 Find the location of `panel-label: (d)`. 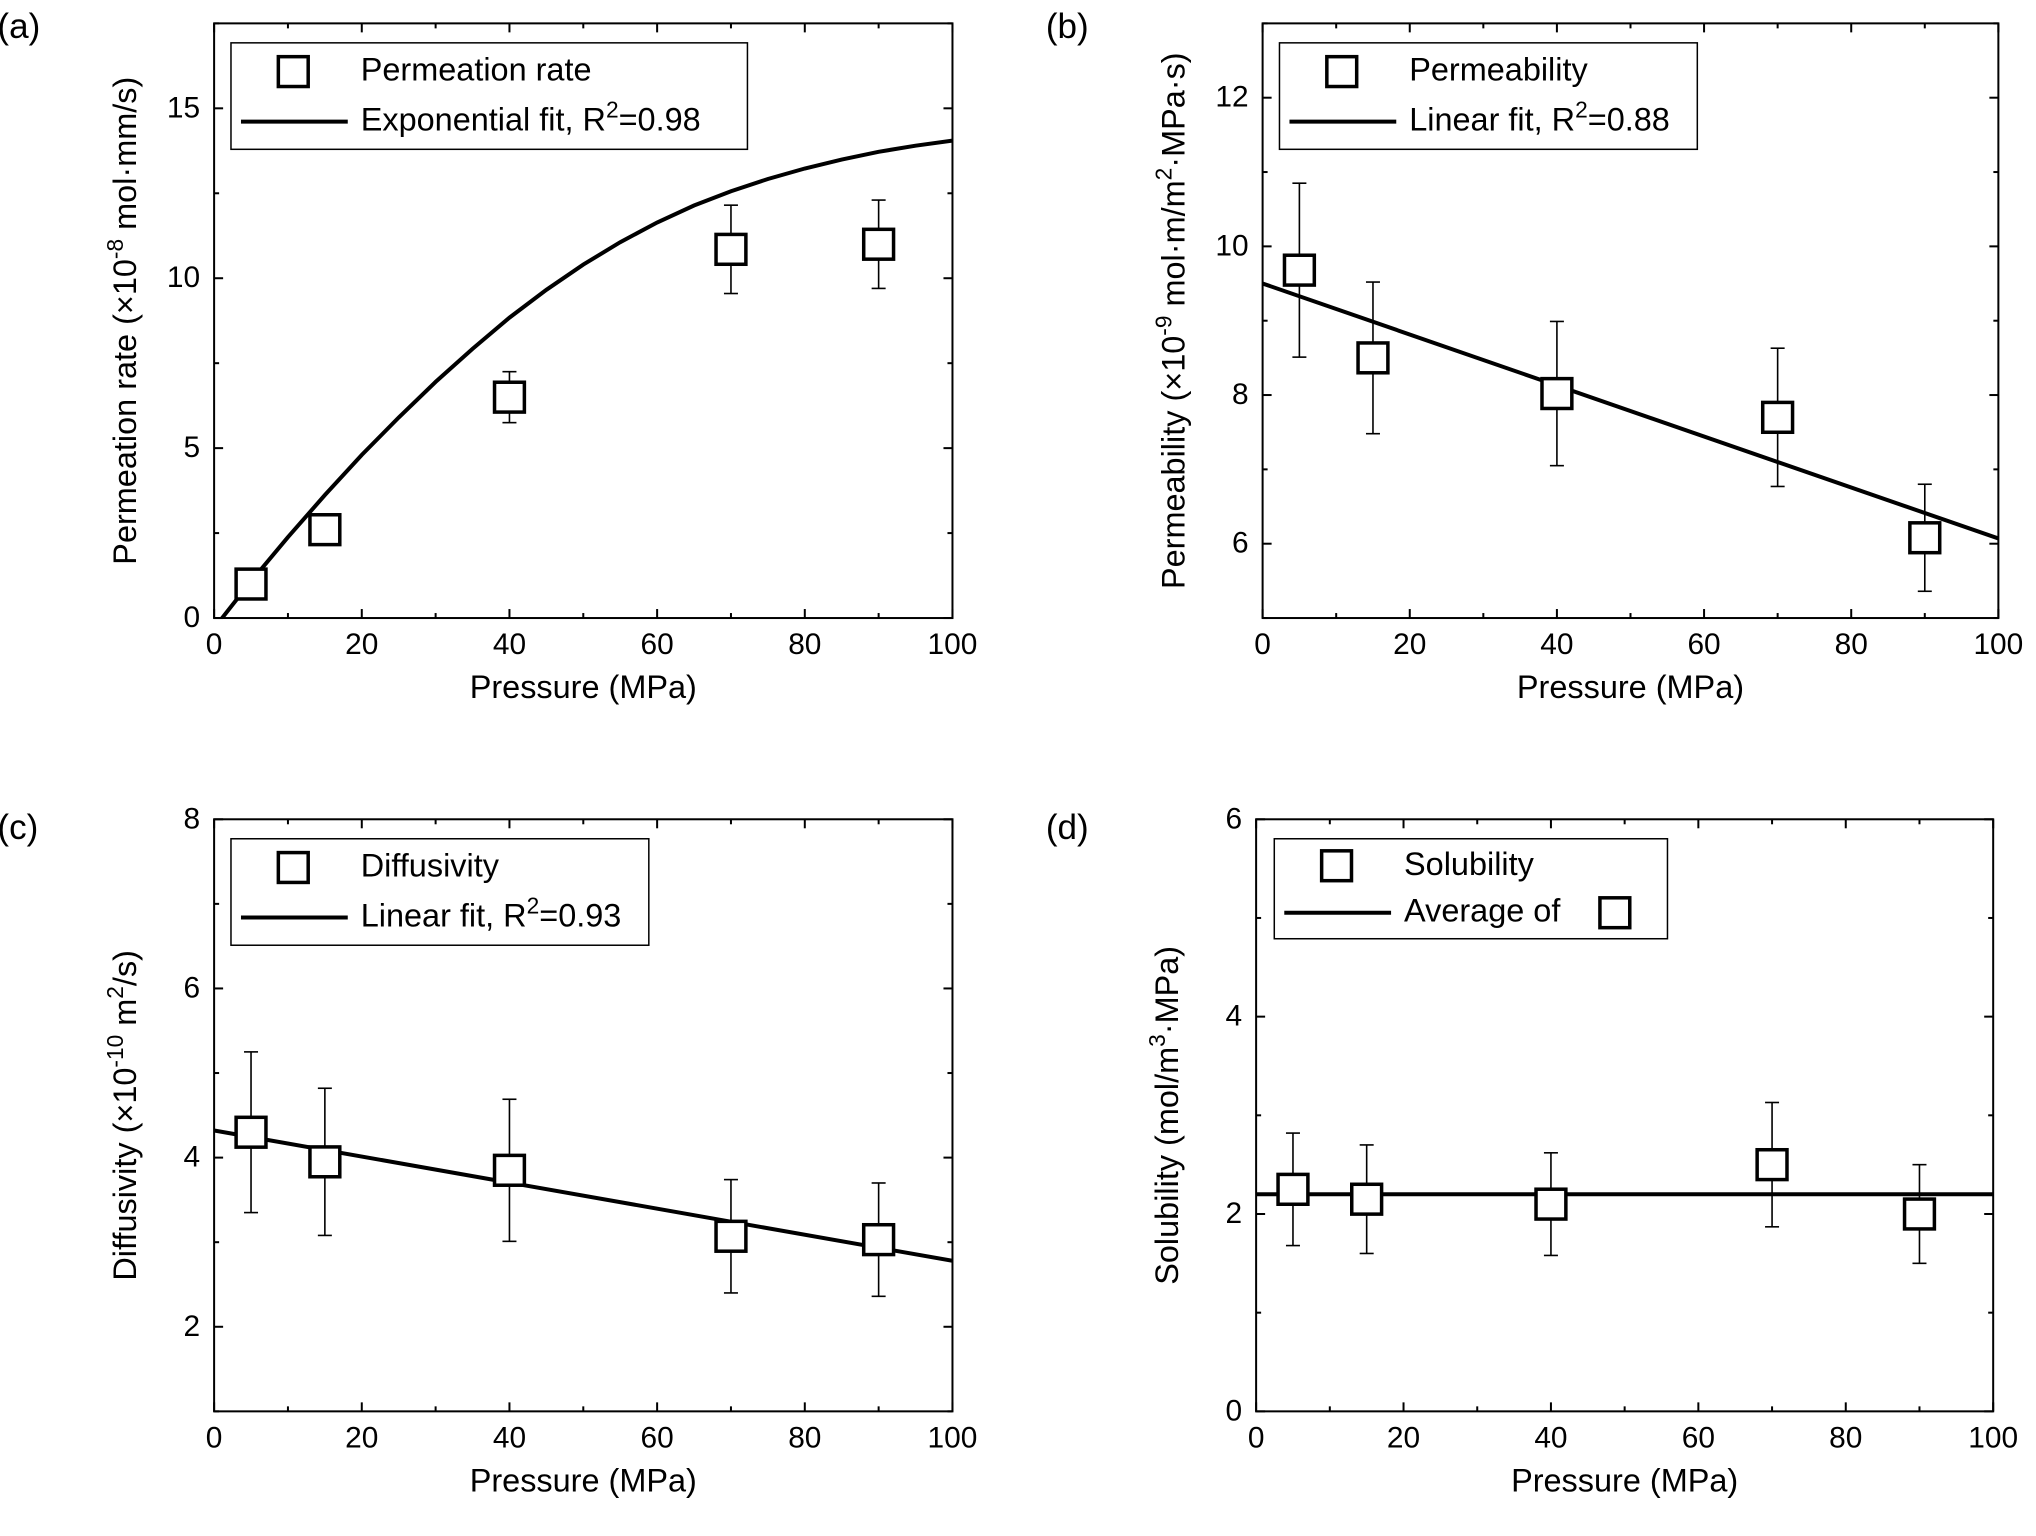

panel-label: (d) is located at coordinates (1067, 827).